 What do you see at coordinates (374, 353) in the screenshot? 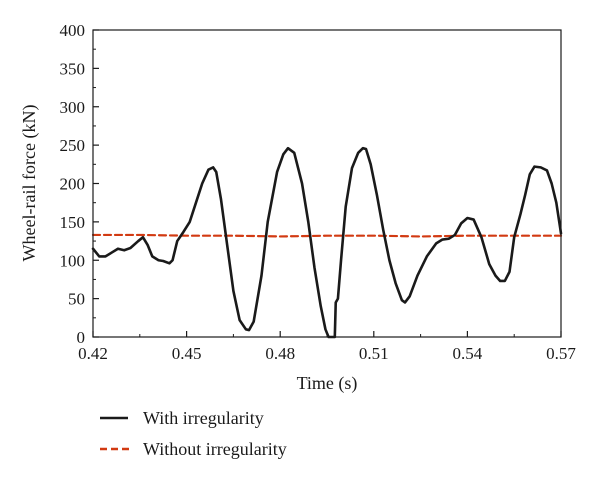
I see `x-tick-label: 0.51` at bounding box center [374, 353].